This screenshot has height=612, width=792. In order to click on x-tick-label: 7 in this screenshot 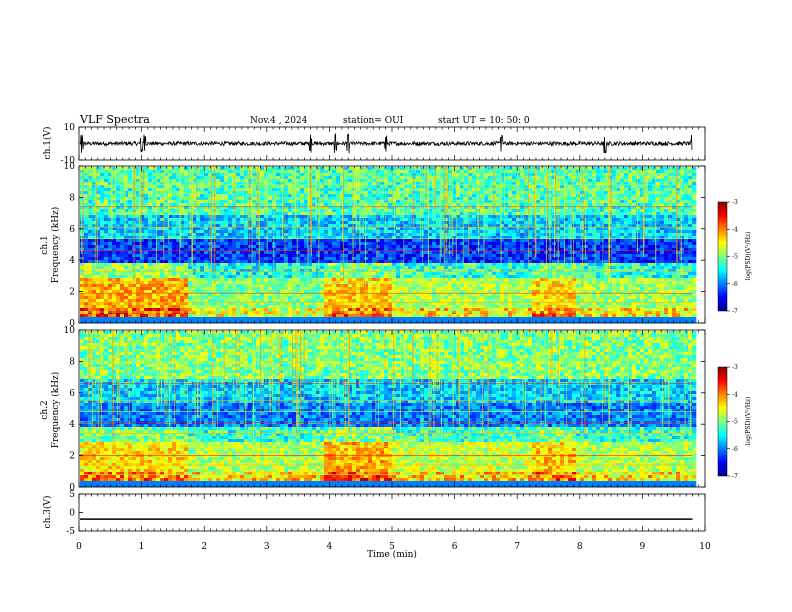, I will do `click(517, 547)`.